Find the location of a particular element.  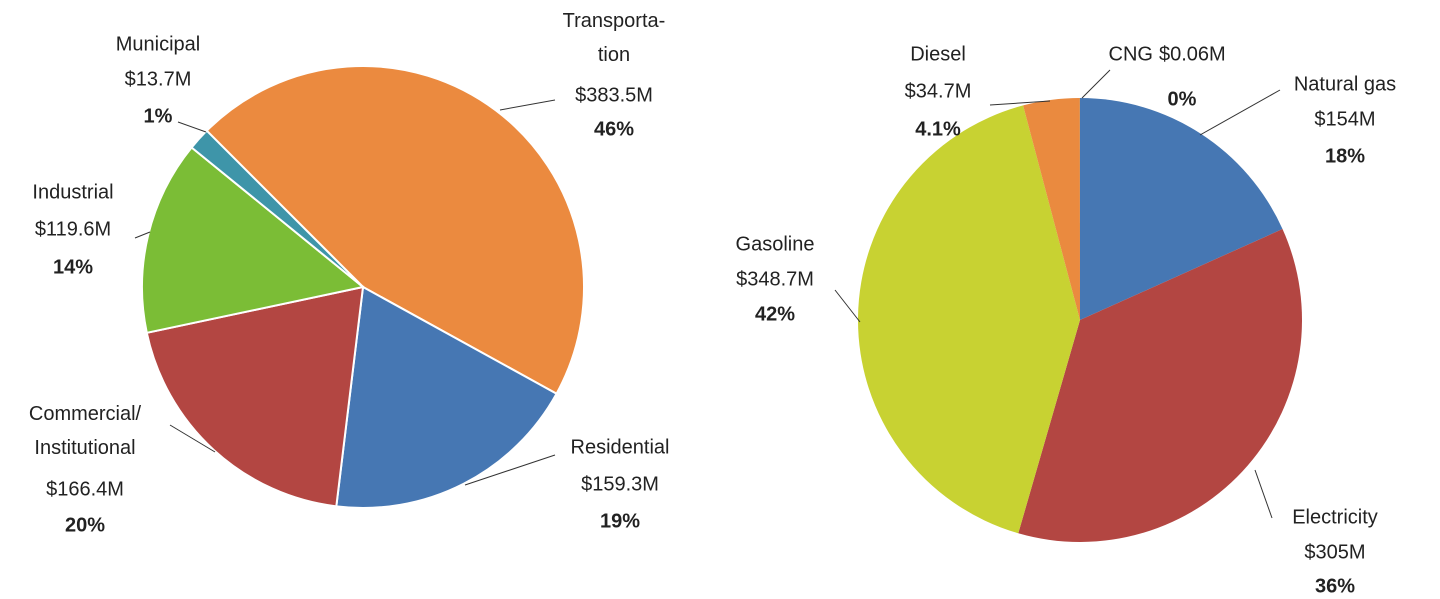

slice-label: Municipal is located at coordinates (158, 44).